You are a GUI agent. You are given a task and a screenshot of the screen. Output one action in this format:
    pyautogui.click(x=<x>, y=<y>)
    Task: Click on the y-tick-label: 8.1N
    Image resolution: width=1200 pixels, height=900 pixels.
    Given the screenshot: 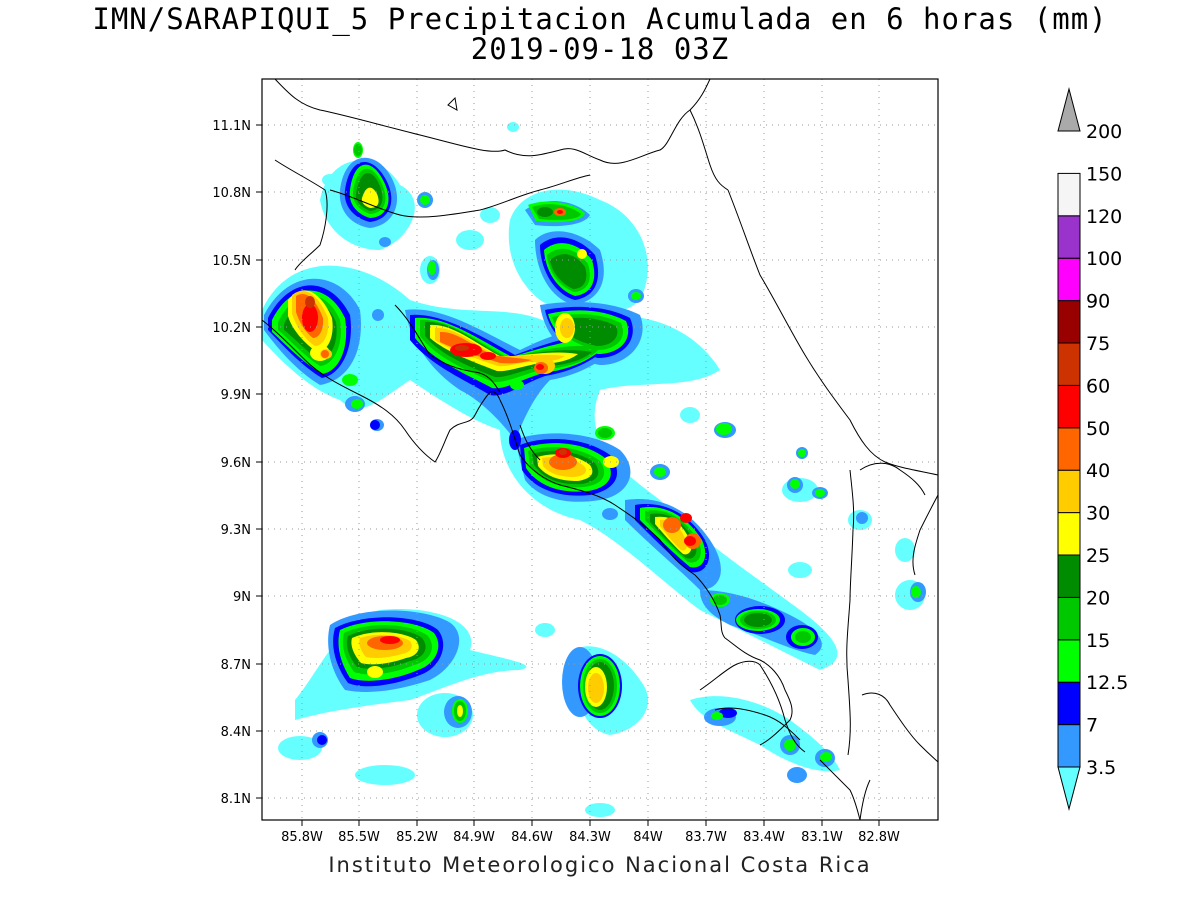 What is the action you would take?
    pyautogui.click(x=236, y=799)
    